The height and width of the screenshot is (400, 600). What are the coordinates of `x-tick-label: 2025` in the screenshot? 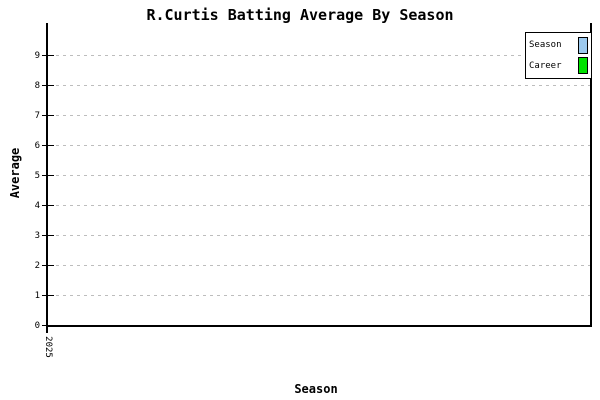 It's located at (48, 347).